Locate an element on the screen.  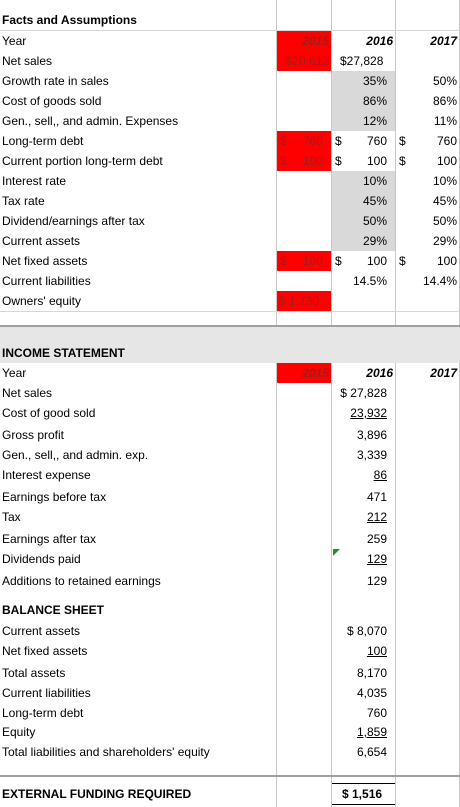
facts-cell-2017: $760 is located at coordinates (428, 141).